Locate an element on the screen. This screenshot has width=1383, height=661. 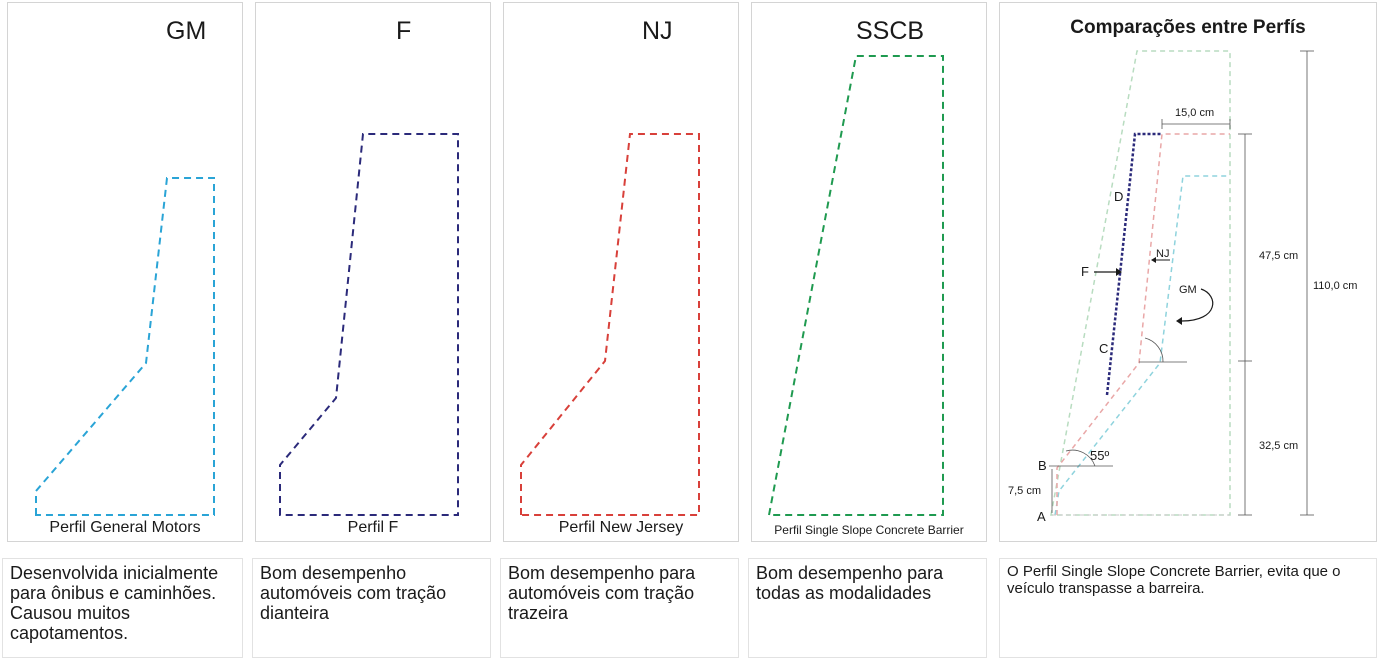
sscb-outline is located at coordinates (1140, 283).